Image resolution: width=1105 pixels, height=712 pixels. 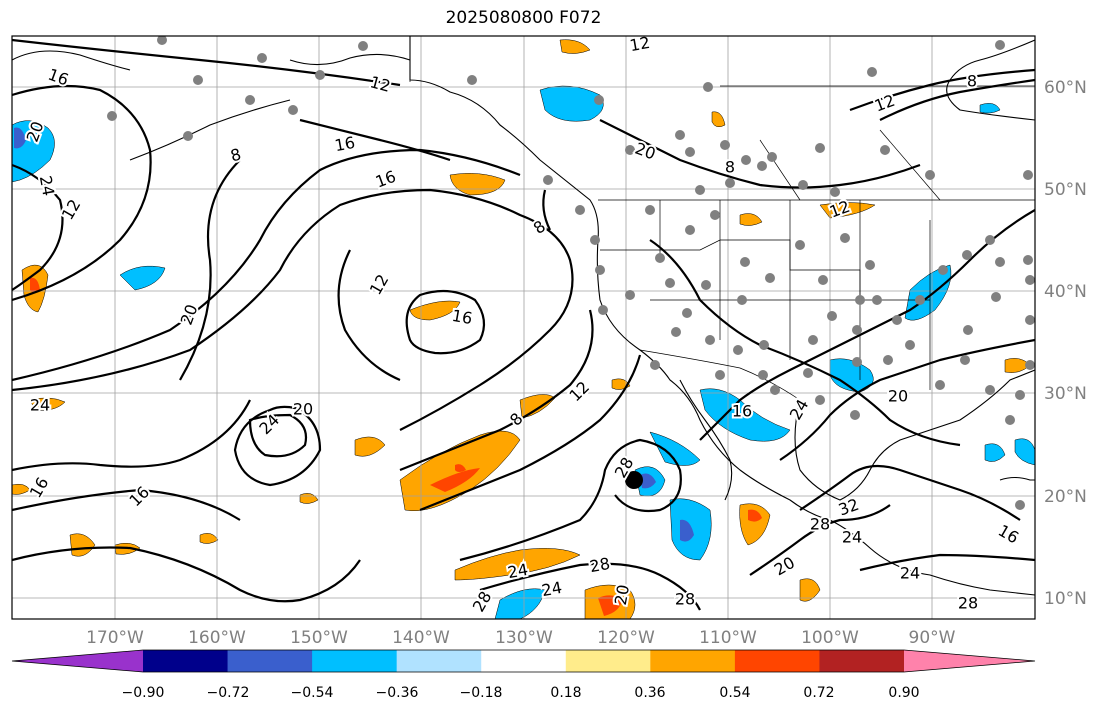 I want to click on colorbar-tick-label: 0.72, so click(x=818, y=693).